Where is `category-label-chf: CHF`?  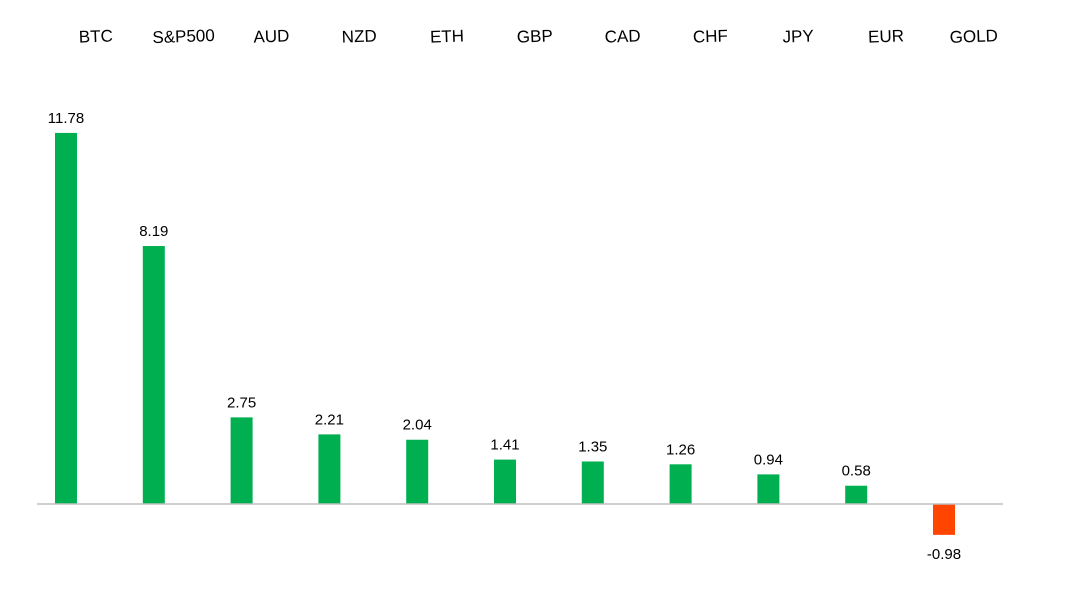
category-label-chf: CHF is located at coordinates (711, 36).